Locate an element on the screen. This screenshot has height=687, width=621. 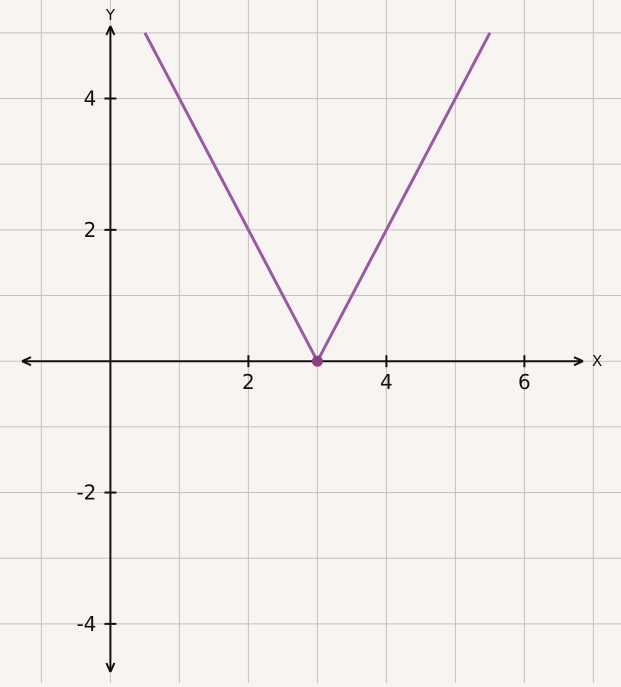
x-tick-label: 6 is located at coordinates (524, 382).